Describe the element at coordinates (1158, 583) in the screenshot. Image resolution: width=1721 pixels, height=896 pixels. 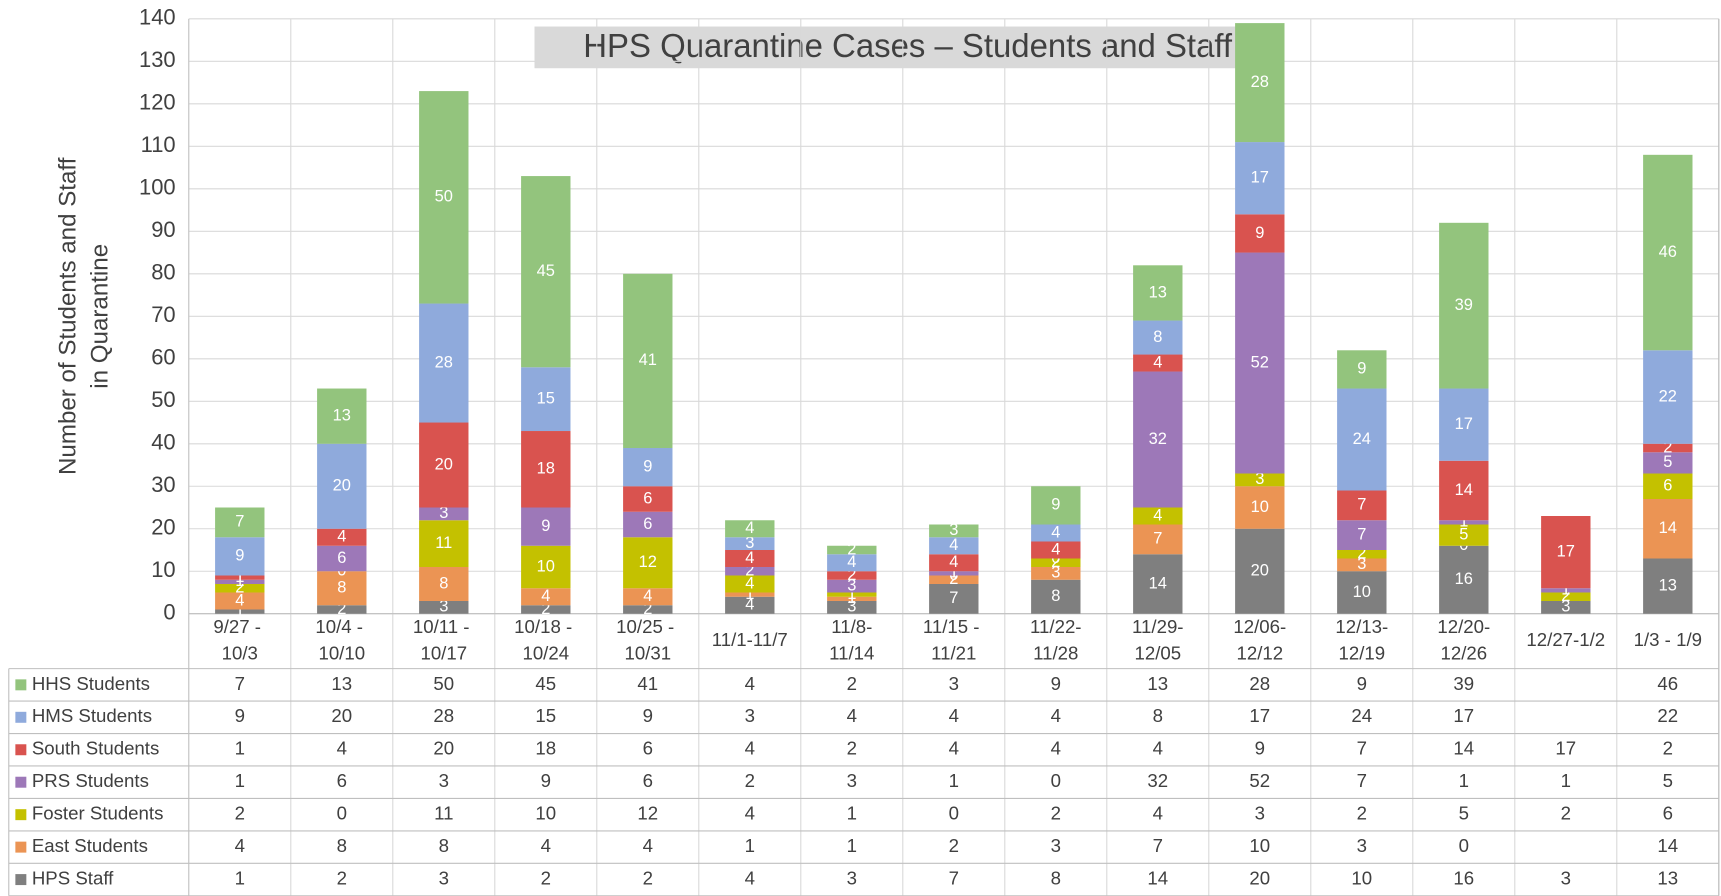
I see `data-label: 14` at that location.